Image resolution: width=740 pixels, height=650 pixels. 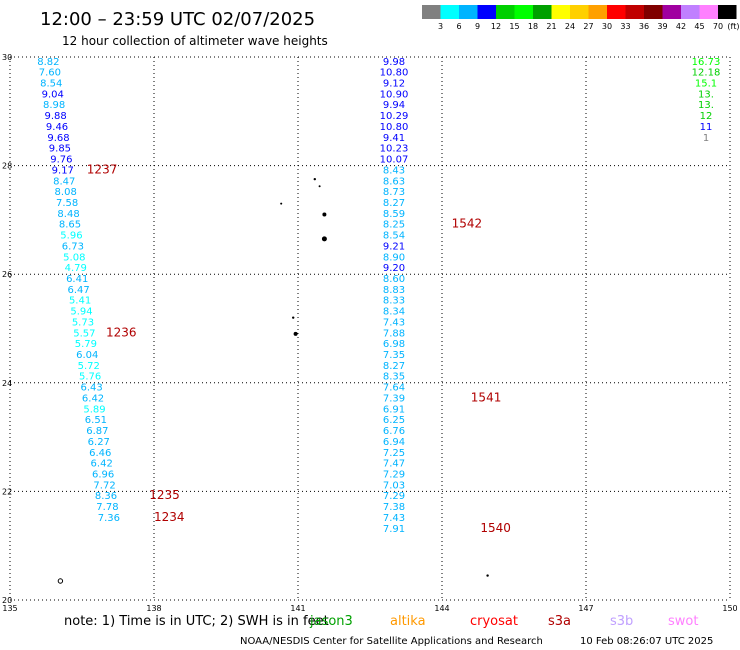 I want to click on wave-height-label: 6.46, so click(x=100, y=453).